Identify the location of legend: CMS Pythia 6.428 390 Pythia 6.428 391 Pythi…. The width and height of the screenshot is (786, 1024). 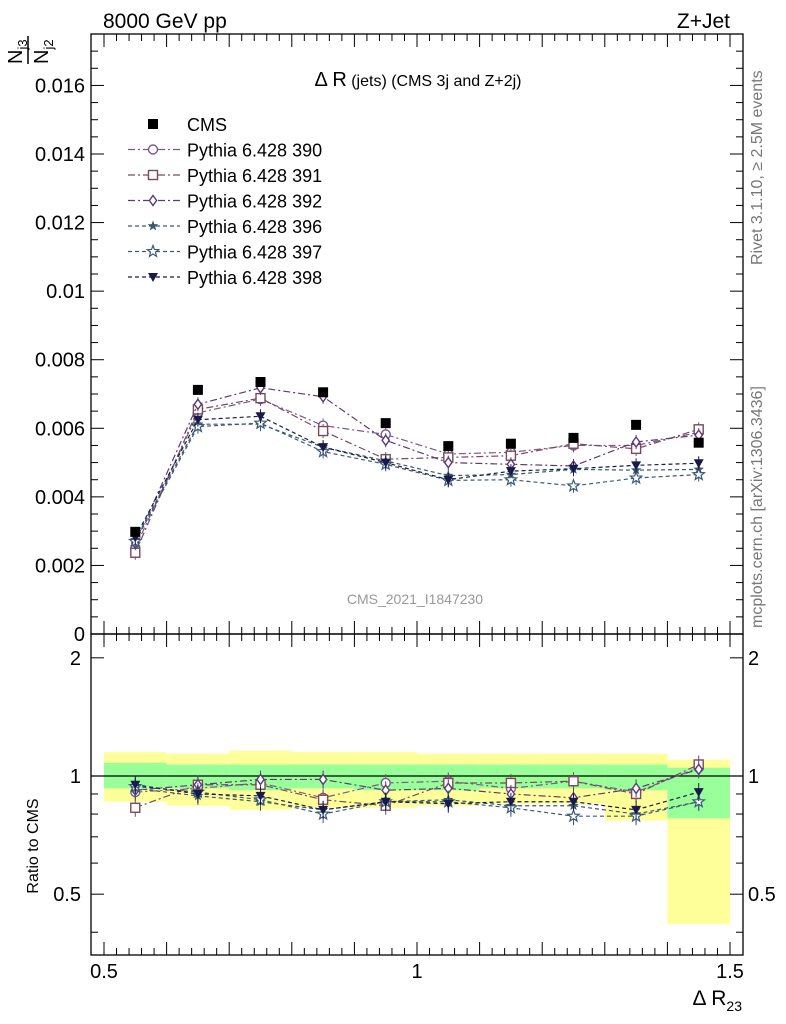
(225, 201).